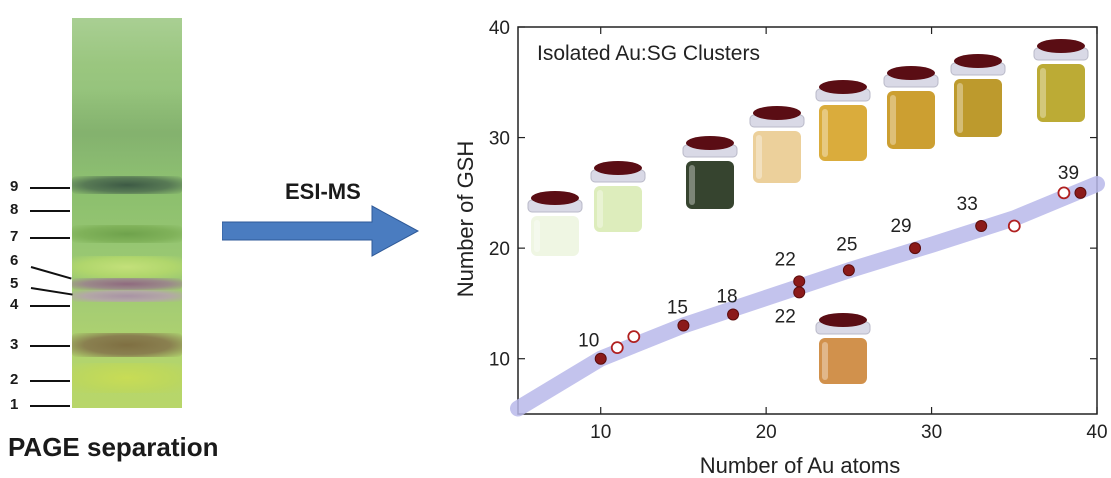 This screenshot has height=478, width=1111. Describe the element at coordinates (14, 404) in the screenshot. I see `lane-label-1: 1` at that location.